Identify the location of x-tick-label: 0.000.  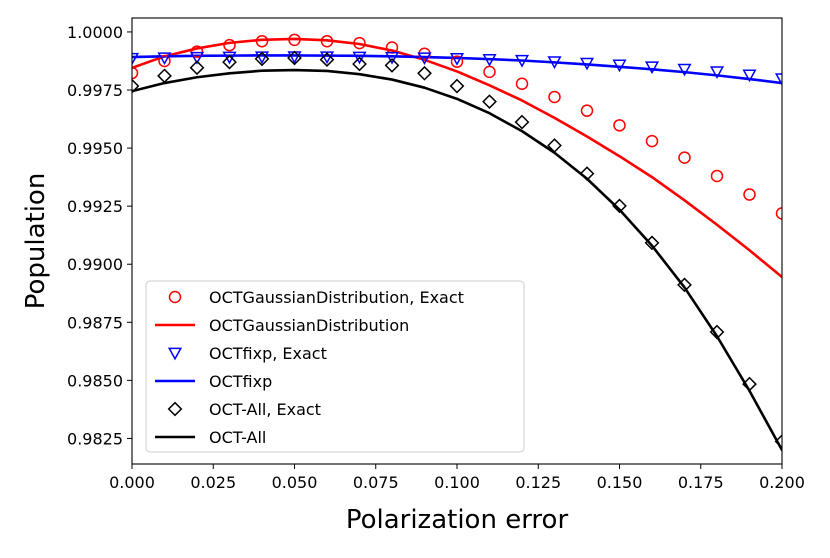
(132, 482).